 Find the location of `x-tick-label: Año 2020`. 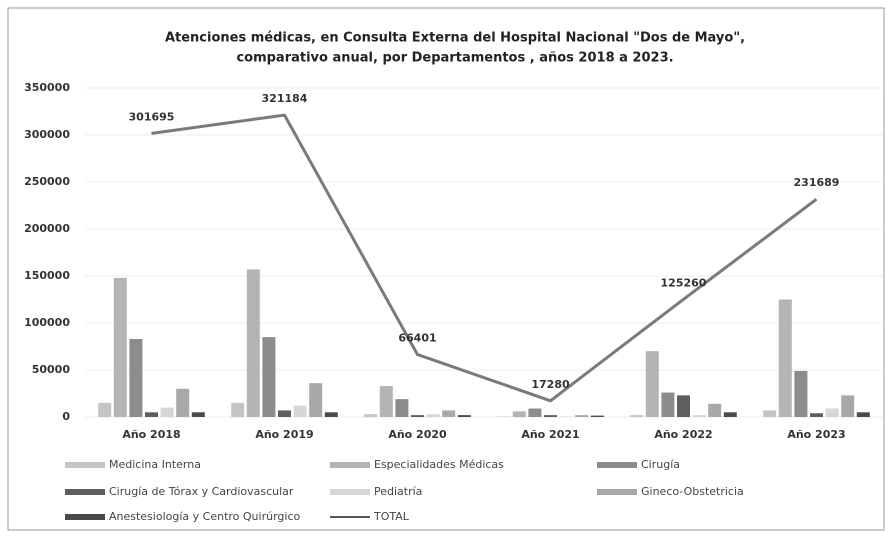

x-tick-label: Año 2020 is located at coordinates (417, 434).